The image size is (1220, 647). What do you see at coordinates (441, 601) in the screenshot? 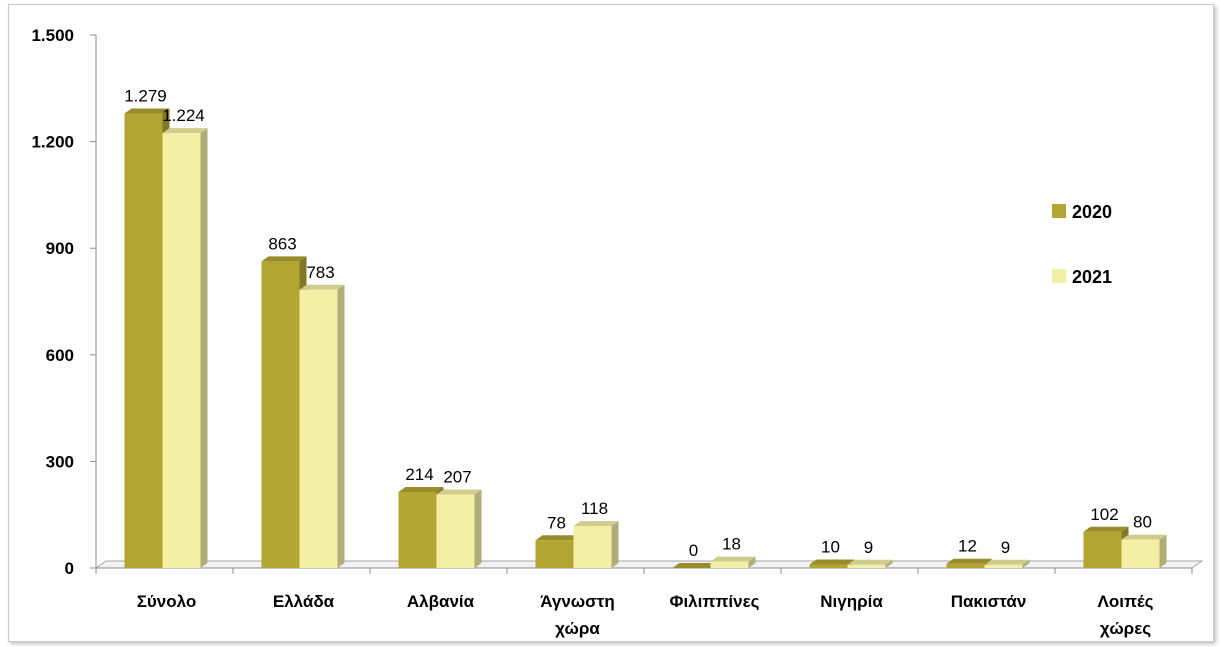
I see `x-tick-label: Αλβανία` at bounding box center [441, 601].